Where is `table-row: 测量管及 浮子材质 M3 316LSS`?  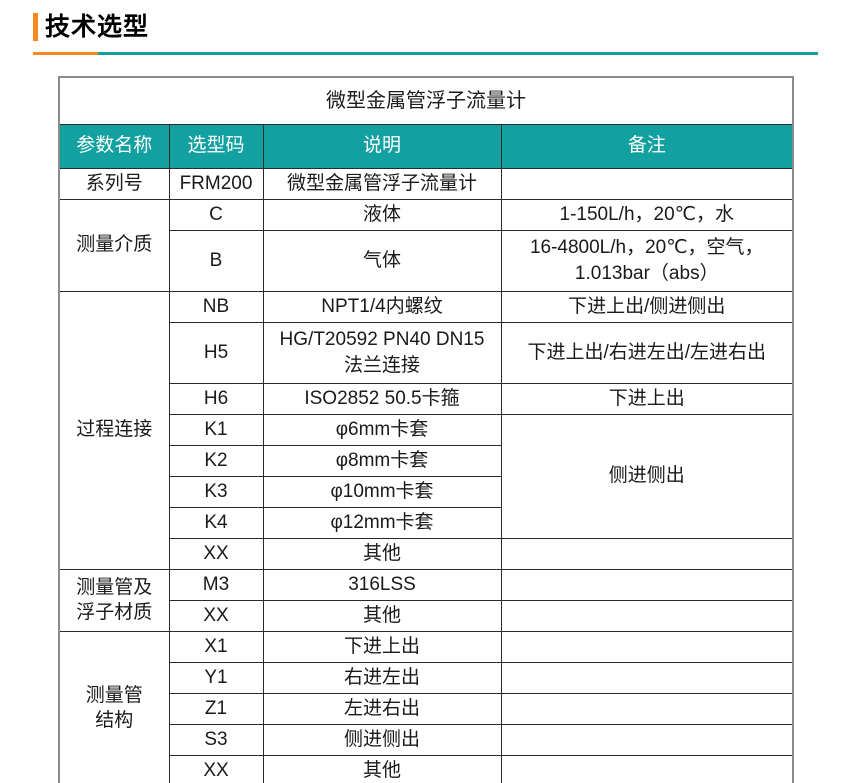 table-row: 测量管及 浮子材质 M3 316LSS is located at coordinates (426, 600).